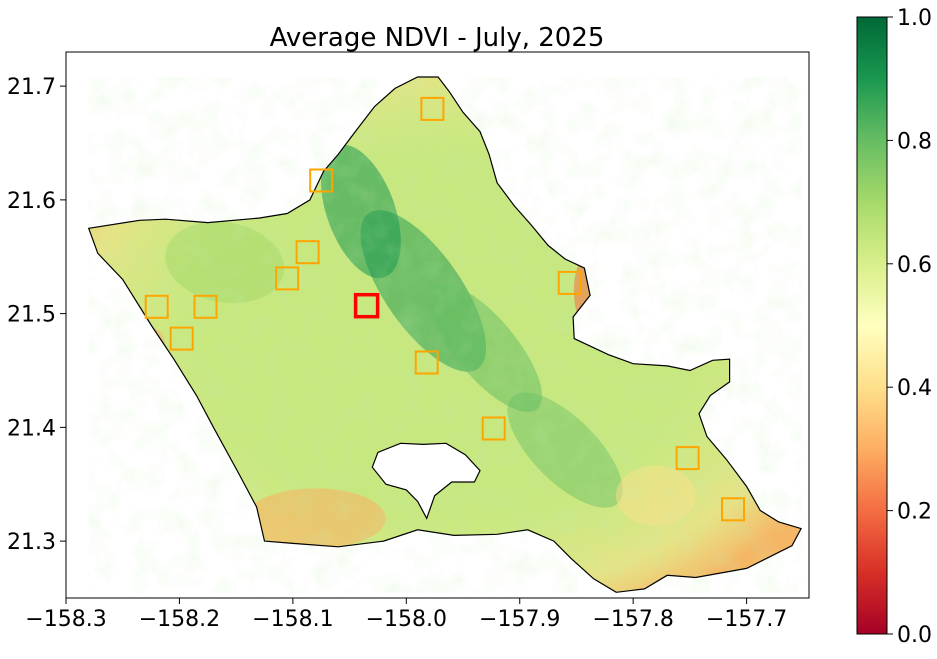 This screenshot has width=937, height=659. What do you see at coordinates (292, 619) in the screenshot?
I see `x-tick-label: −158.1` at bounding box center [292, 619].